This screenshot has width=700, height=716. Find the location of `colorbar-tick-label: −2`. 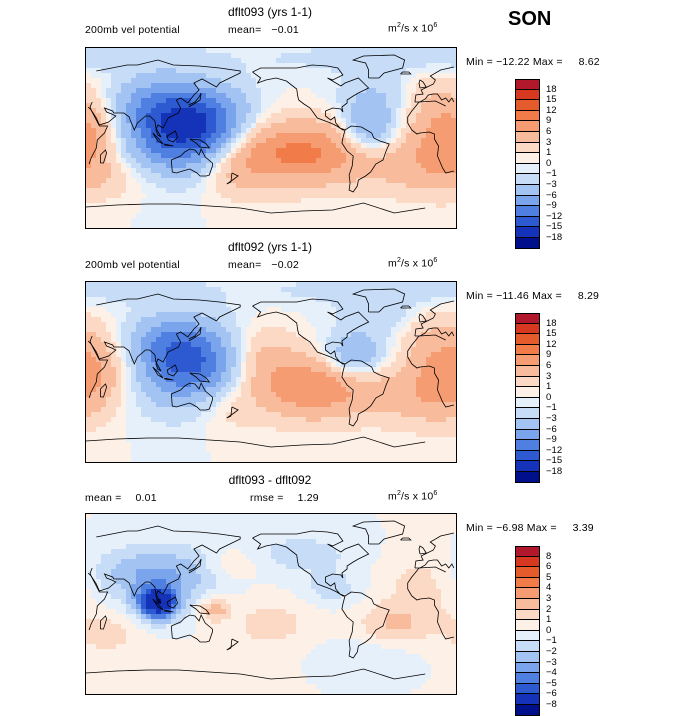

colorbar-tick-label: −2 is located at coordinates (551, 652).